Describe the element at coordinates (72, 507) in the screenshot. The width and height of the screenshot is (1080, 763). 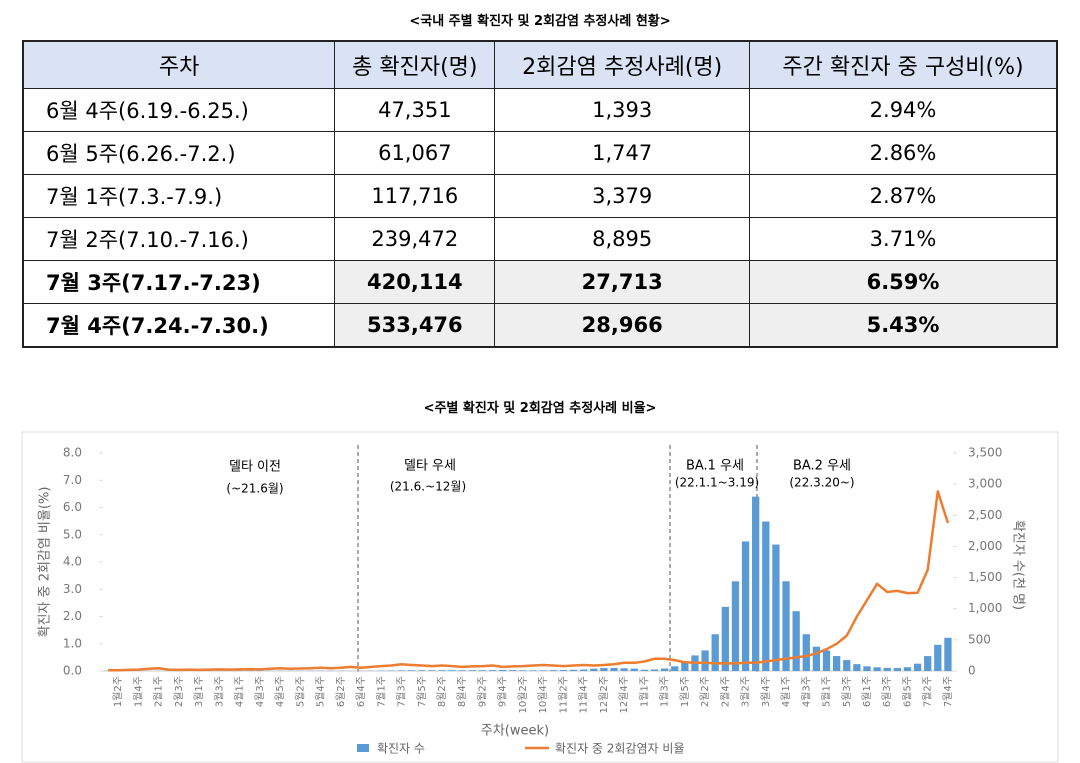
I see `y-tick-label: 6.0` at that location.